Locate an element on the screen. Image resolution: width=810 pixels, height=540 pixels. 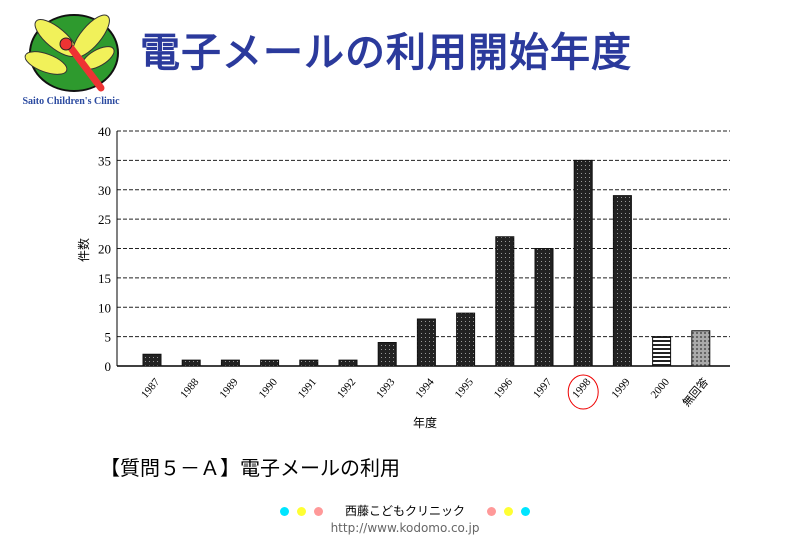
x-tick-label: 1996 is located at coordinates (504, 388).